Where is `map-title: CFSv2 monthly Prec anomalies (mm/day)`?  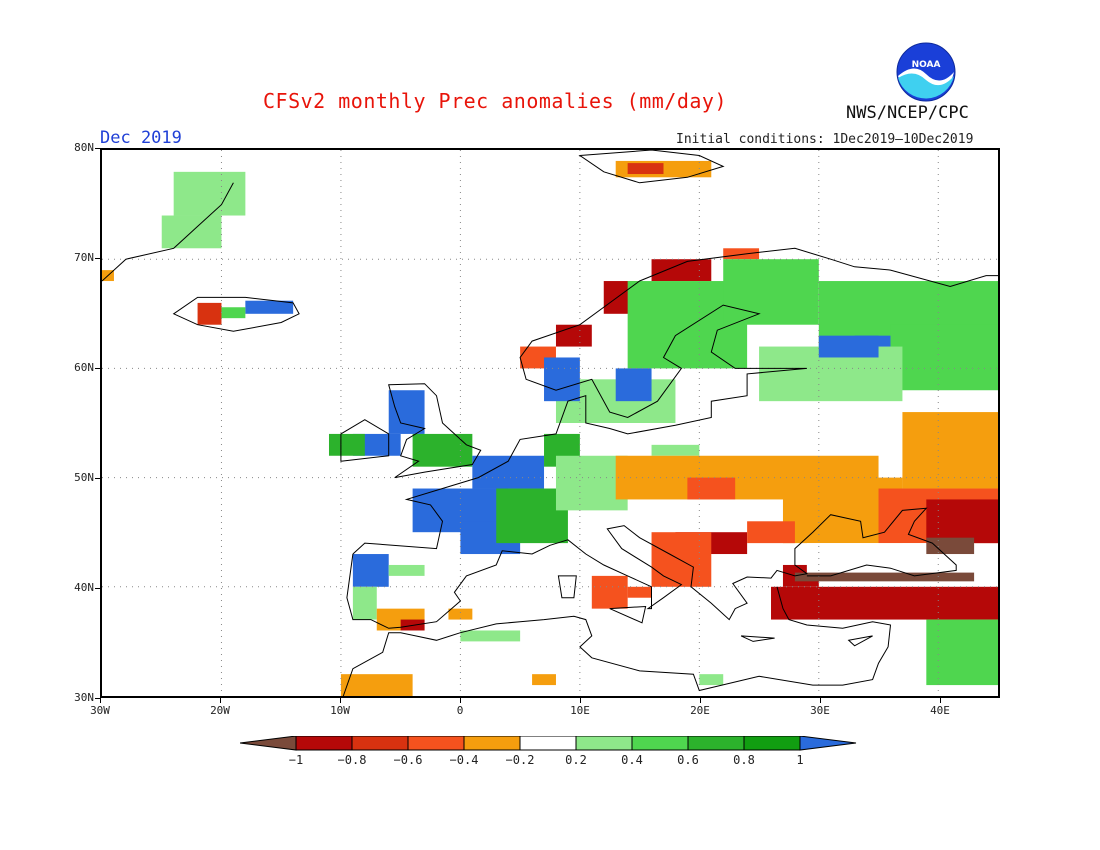 map-title: CFSv2 monthly Prec anomalies (mm/day) is located at coordinates (495, 101).